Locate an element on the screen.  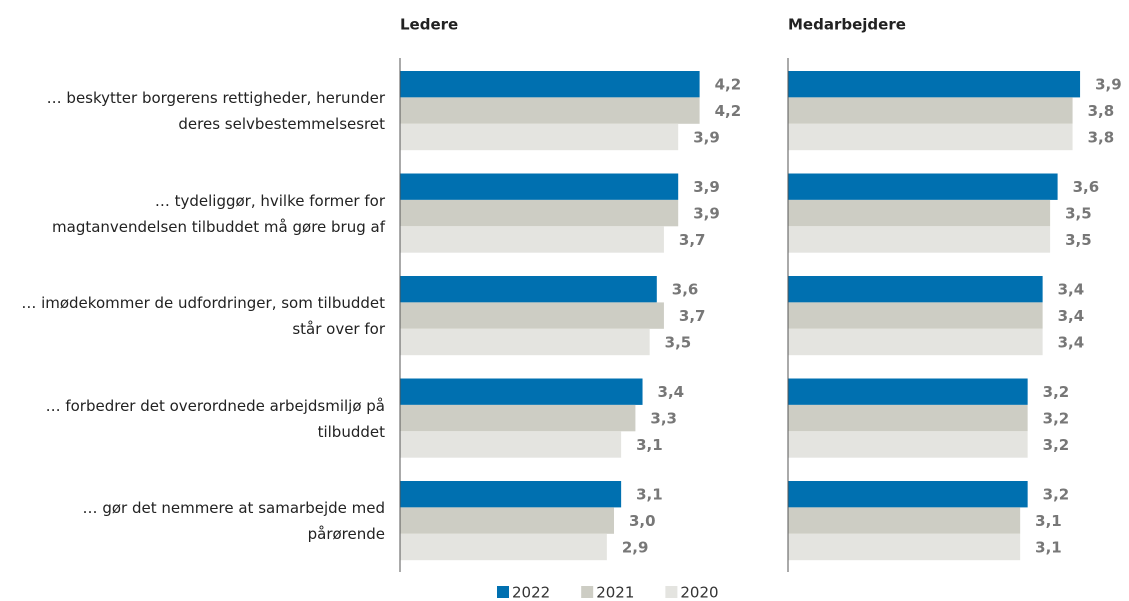
legend-label: 2022 is located at coordinates (531, 592).